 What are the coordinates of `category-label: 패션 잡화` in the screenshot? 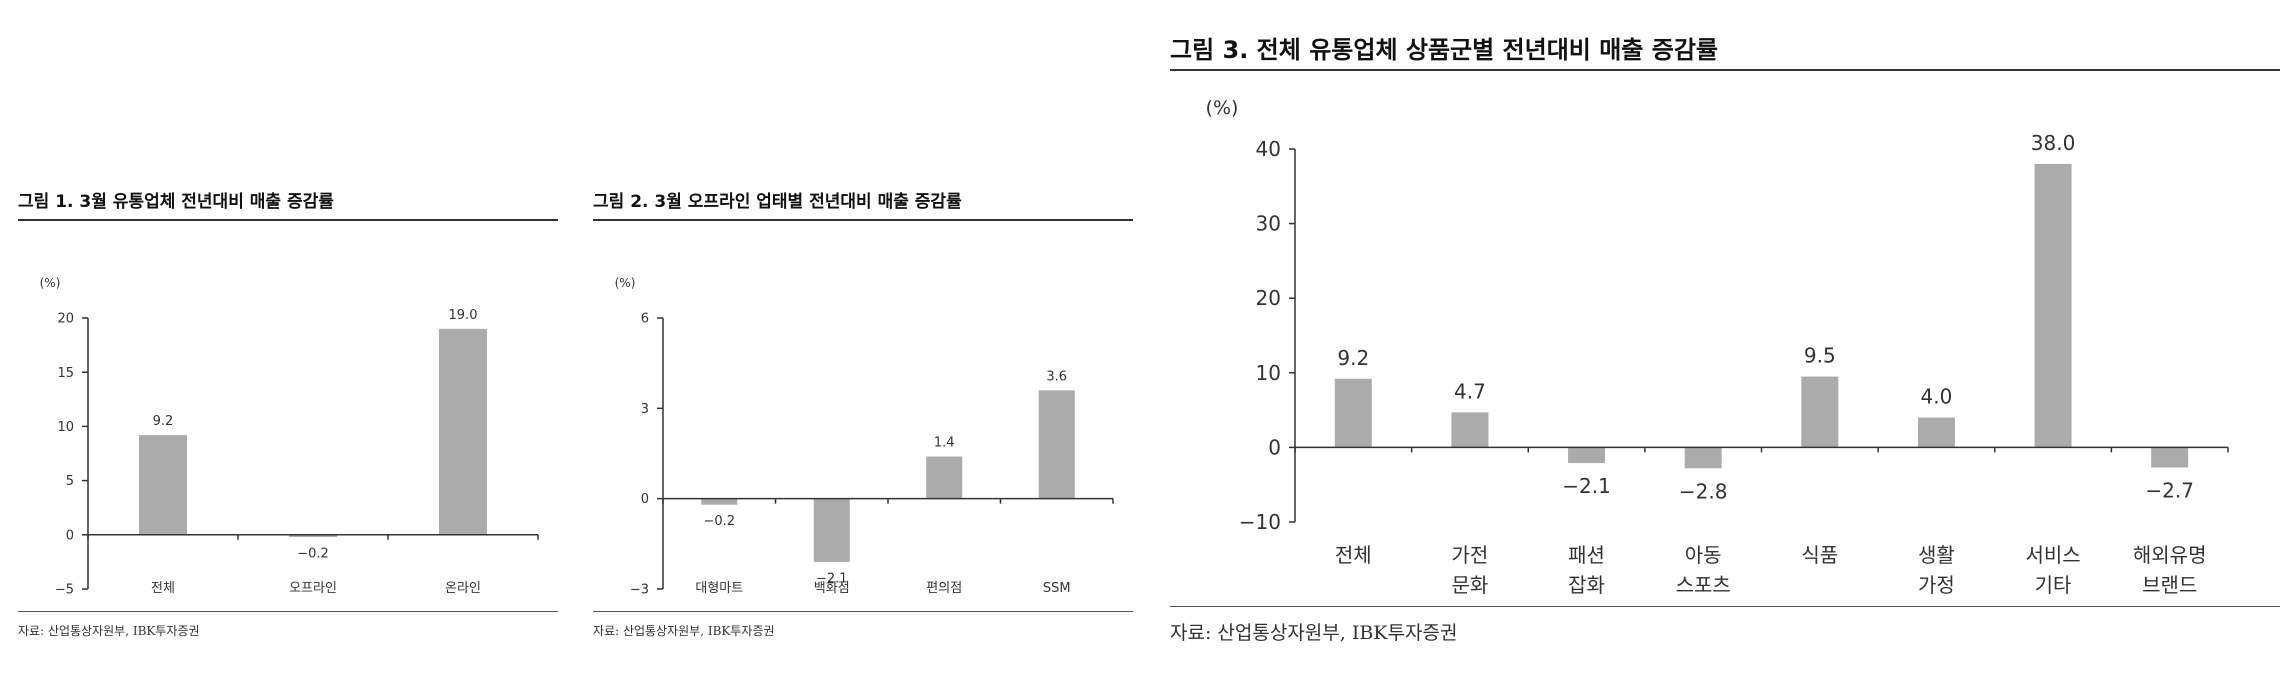 It's located at (1586, 570).